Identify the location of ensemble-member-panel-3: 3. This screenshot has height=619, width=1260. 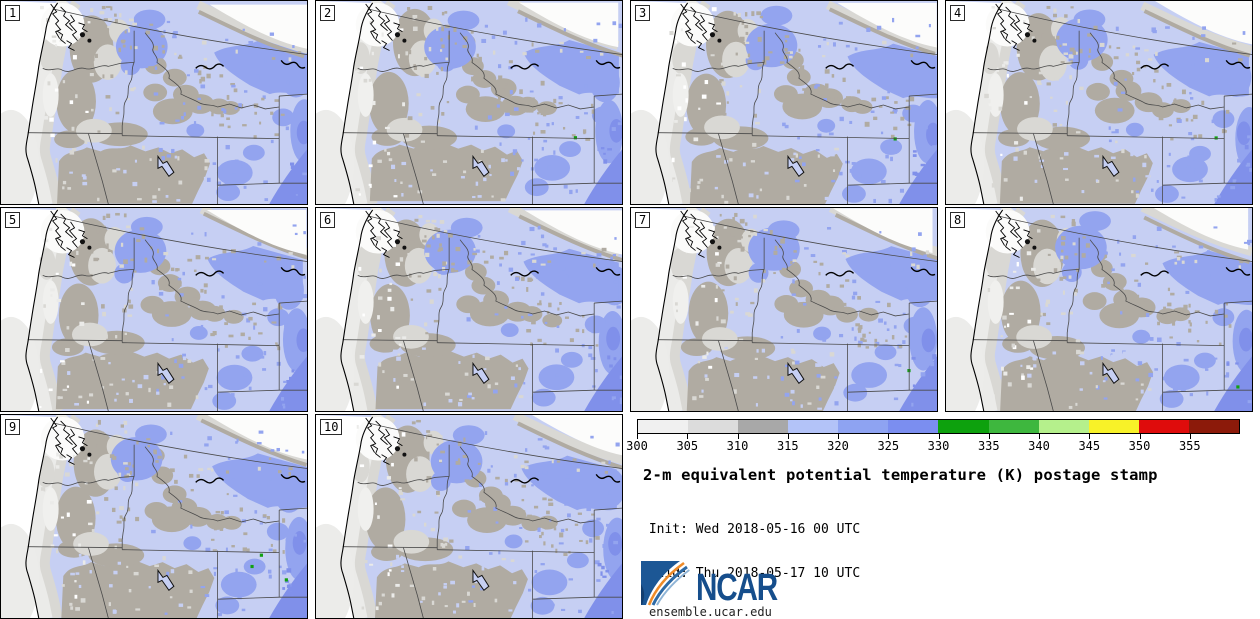
(784, 102).